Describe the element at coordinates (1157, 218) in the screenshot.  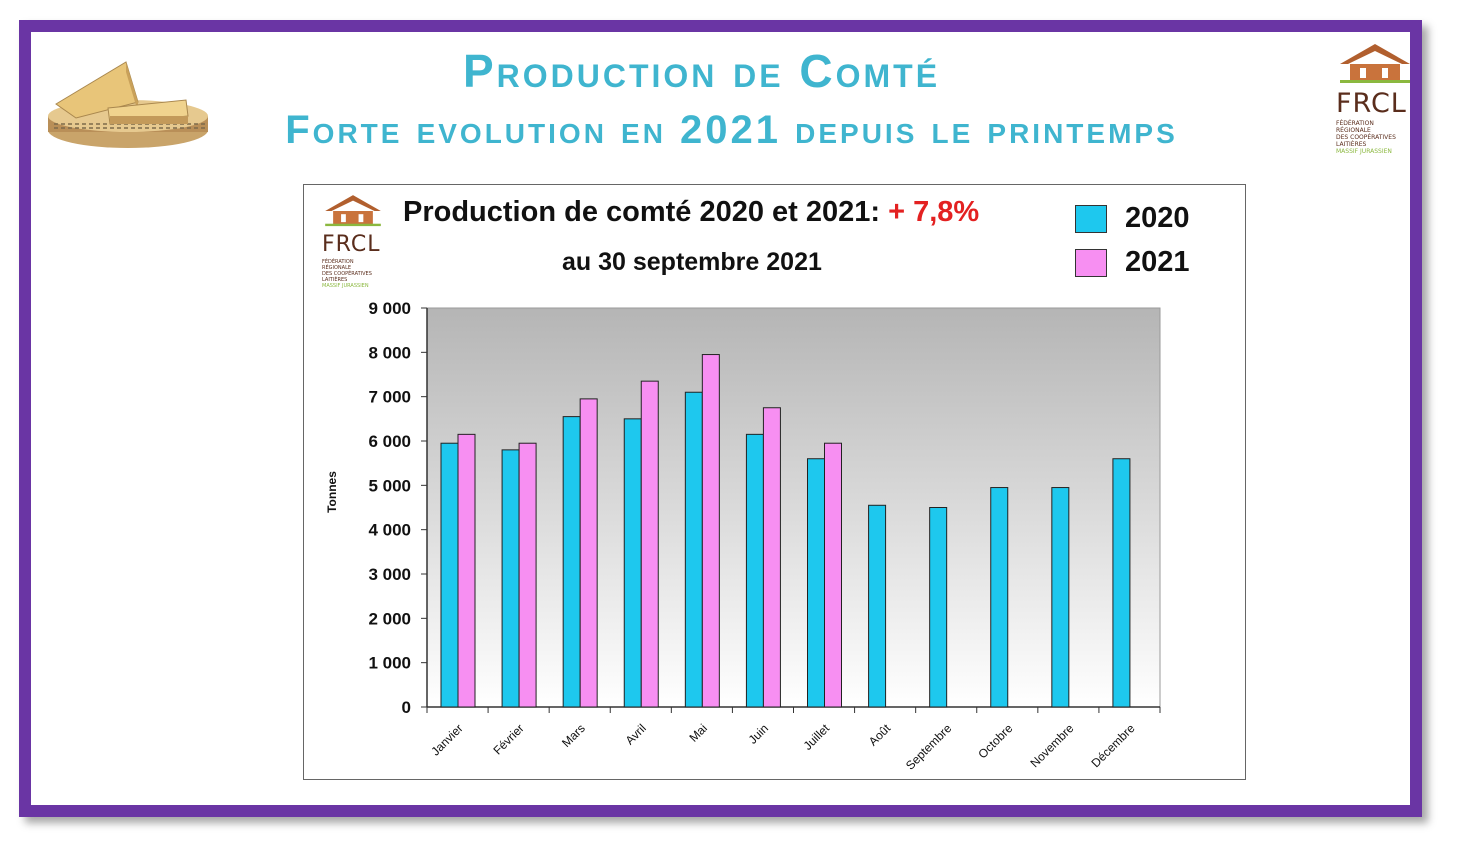
I see `legend-label-2020: 2020` at that location.